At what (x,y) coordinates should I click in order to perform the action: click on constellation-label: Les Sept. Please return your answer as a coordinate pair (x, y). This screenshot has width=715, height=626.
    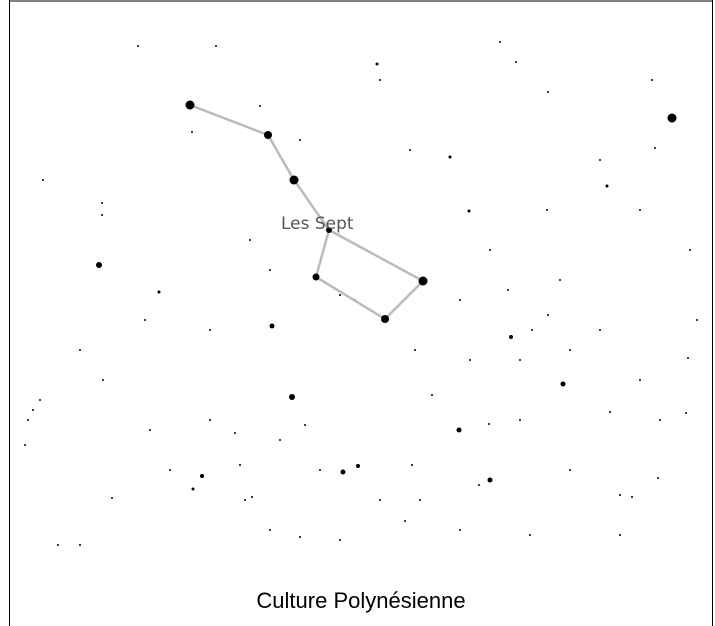
    Looking at the image, I should click on (317, 224).